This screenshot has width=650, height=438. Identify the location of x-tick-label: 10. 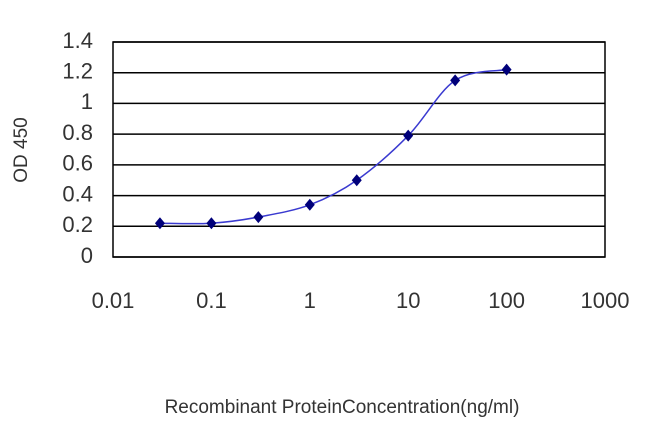
(408, 300).